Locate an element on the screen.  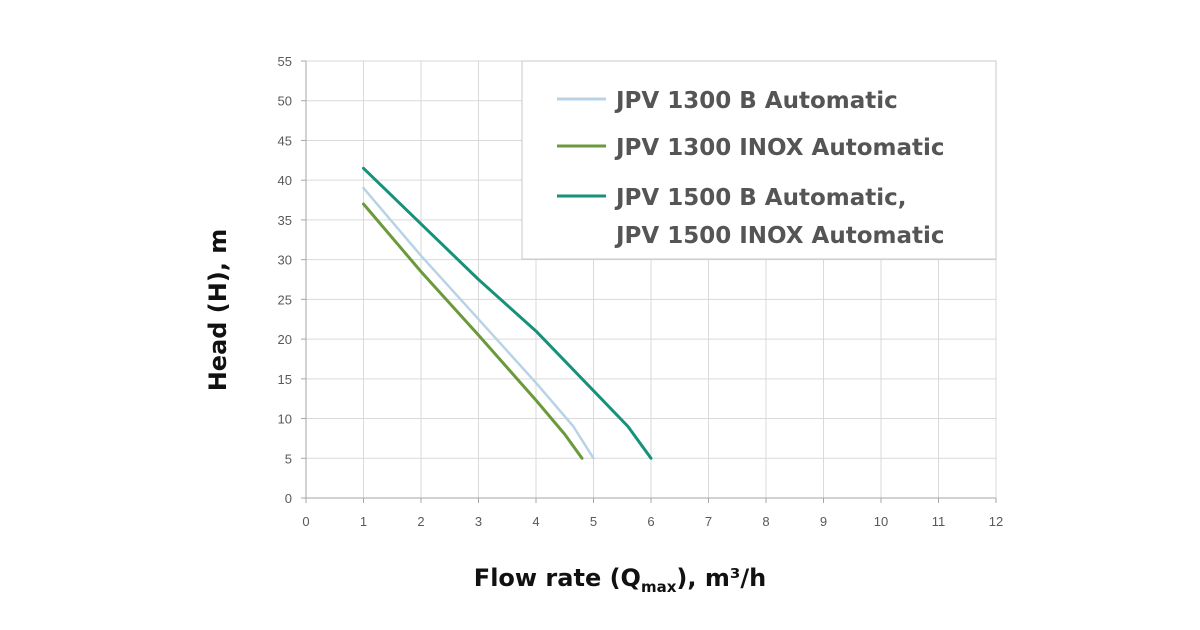
y-axis-title: Head (H), m is located at coordinates (218, 310).